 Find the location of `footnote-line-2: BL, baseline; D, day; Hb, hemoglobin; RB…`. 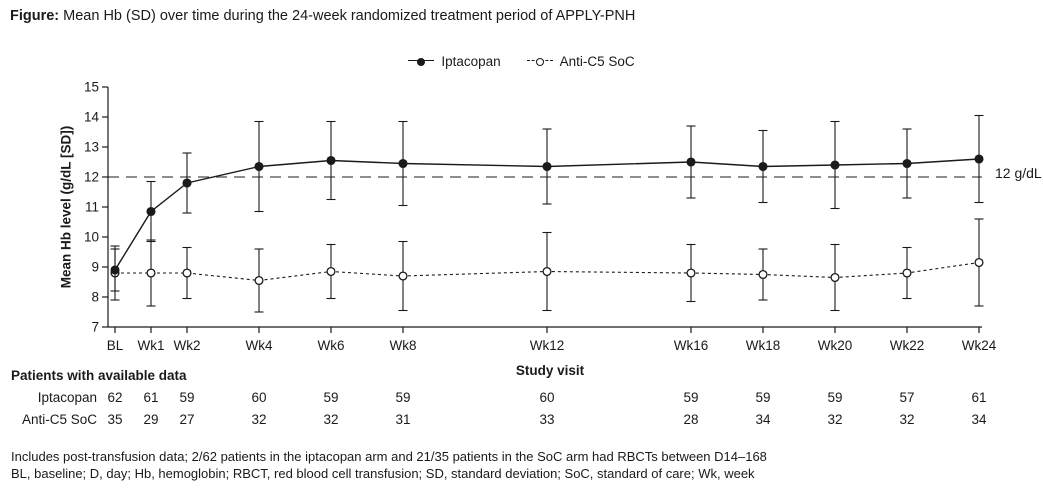

footnote-line-2: BL, baseline; D, day; Hb, hemoglobin; RB… is located at coordinates (383, 473).